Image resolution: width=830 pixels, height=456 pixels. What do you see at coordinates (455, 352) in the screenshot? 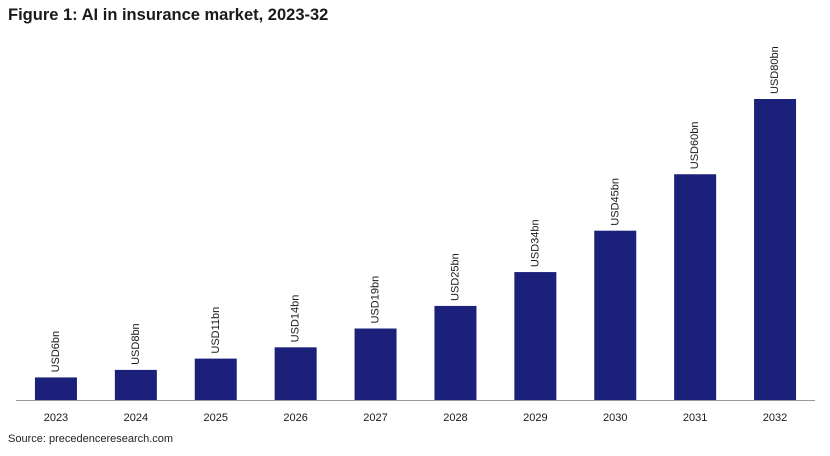
I see `bar-2028` at bounding box center [455, 352].